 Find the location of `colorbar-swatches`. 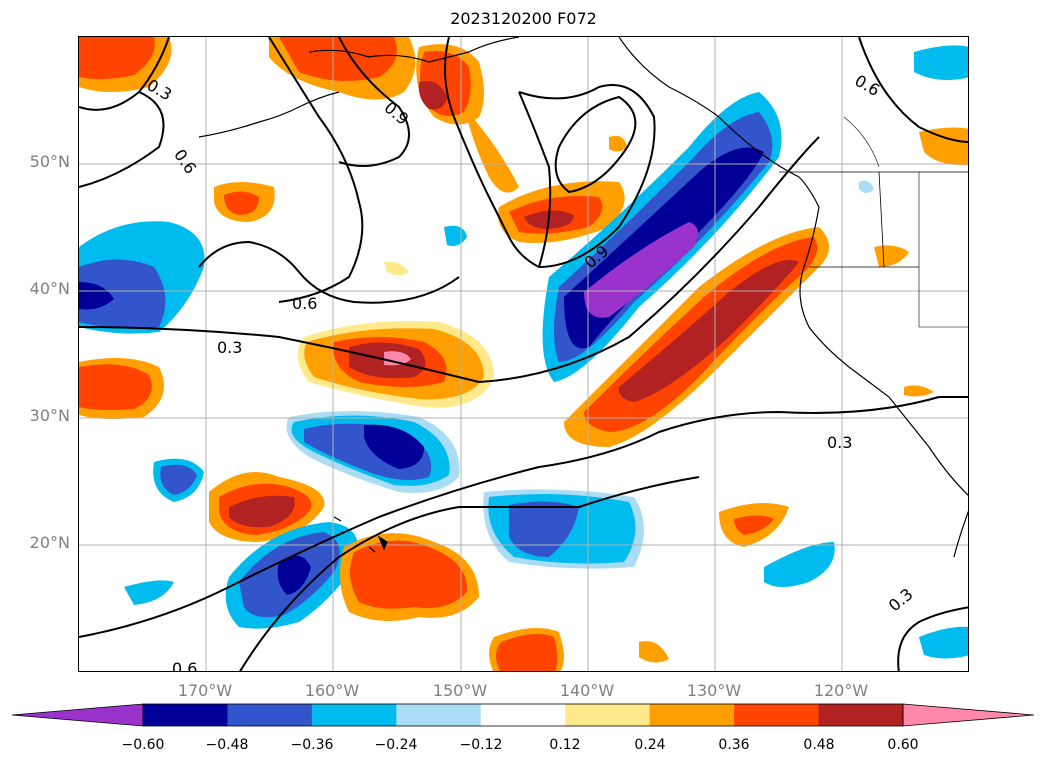

colorbar-swatches is located at coordinates (523, 715).